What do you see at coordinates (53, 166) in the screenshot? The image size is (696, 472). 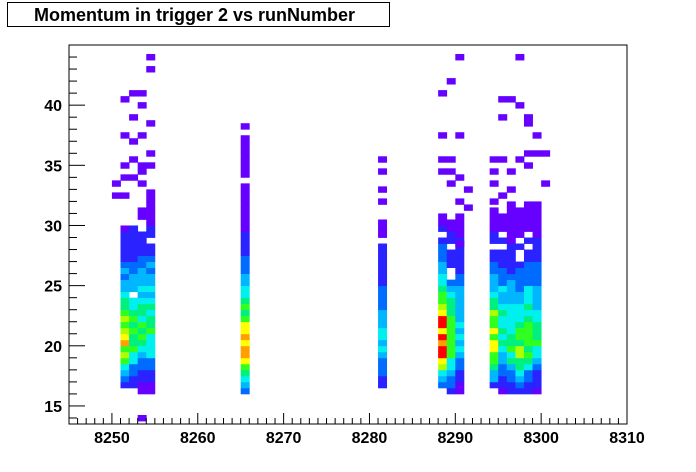 I see `y-tick-label: 35` at bounding box center [53, 166].